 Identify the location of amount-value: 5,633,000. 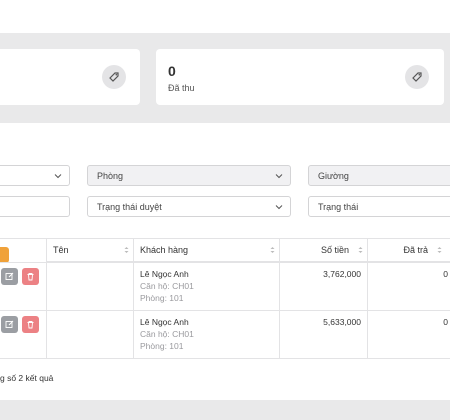
(342, 322).